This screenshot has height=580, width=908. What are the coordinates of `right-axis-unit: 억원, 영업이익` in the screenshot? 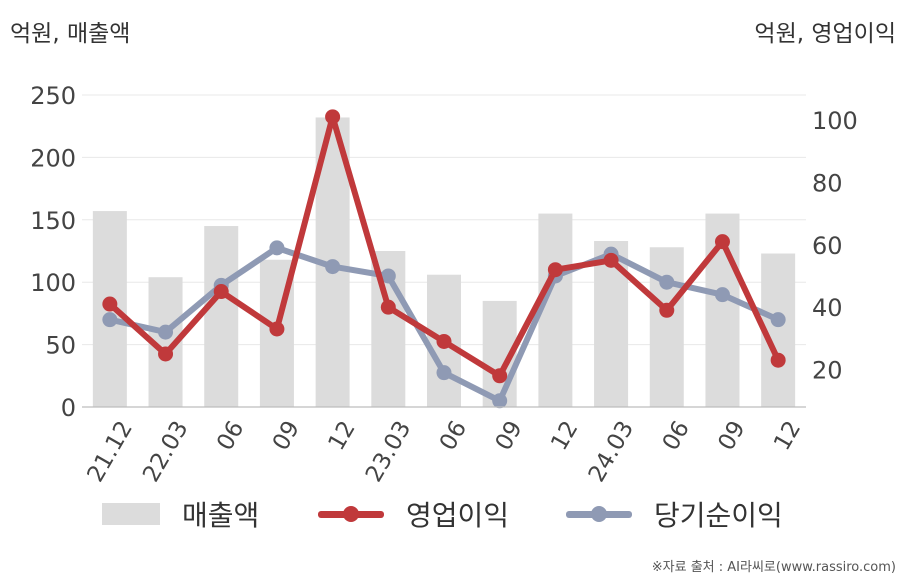 It's located at (825, 34).